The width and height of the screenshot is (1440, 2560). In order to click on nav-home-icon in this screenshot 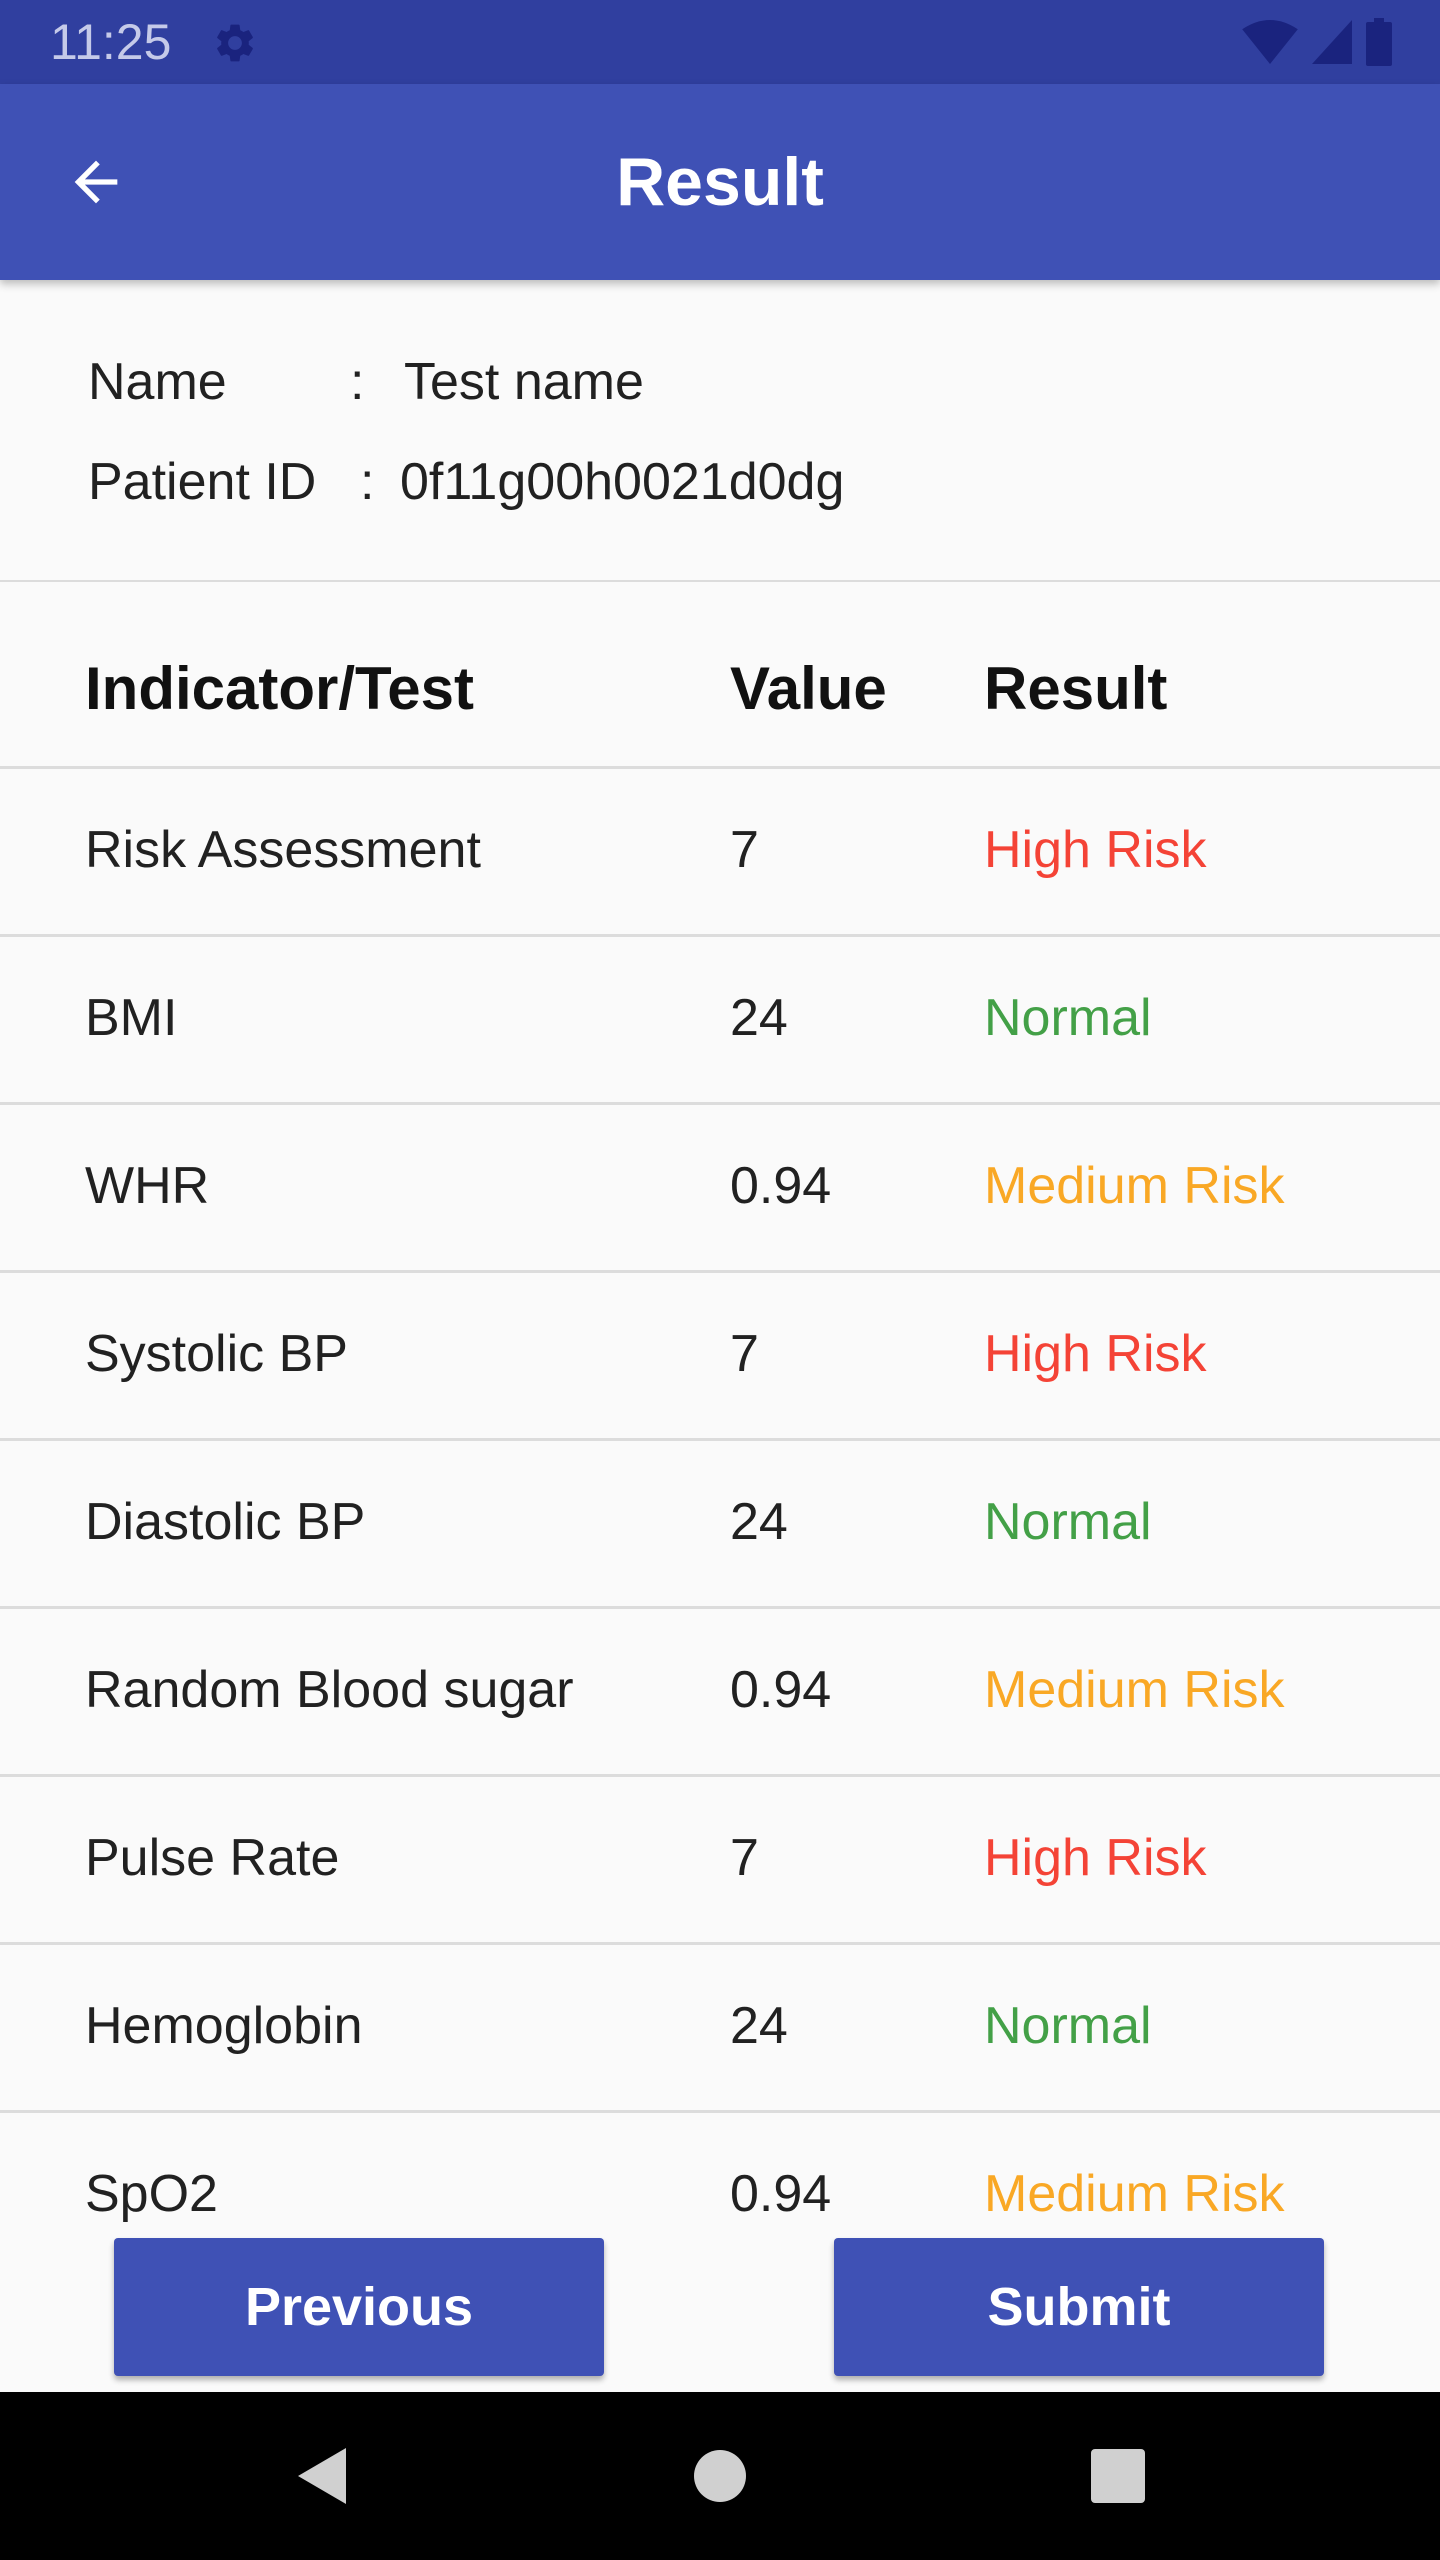, I will do `click(720, 2476)`.